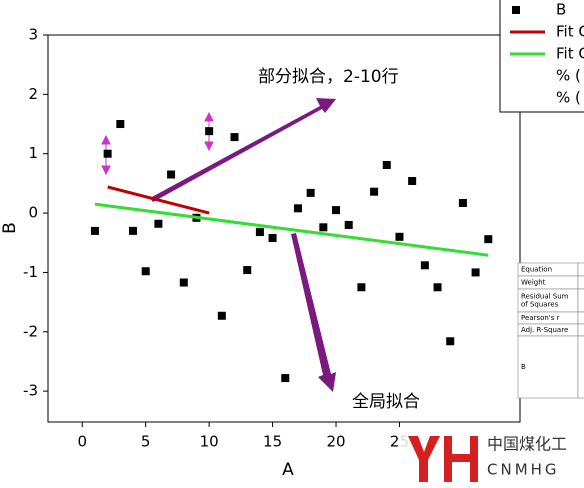  Describe the element at coordinates (545, 301) in the screenshot. I see `table-row-label: Residual Sum of Squares` at that location.